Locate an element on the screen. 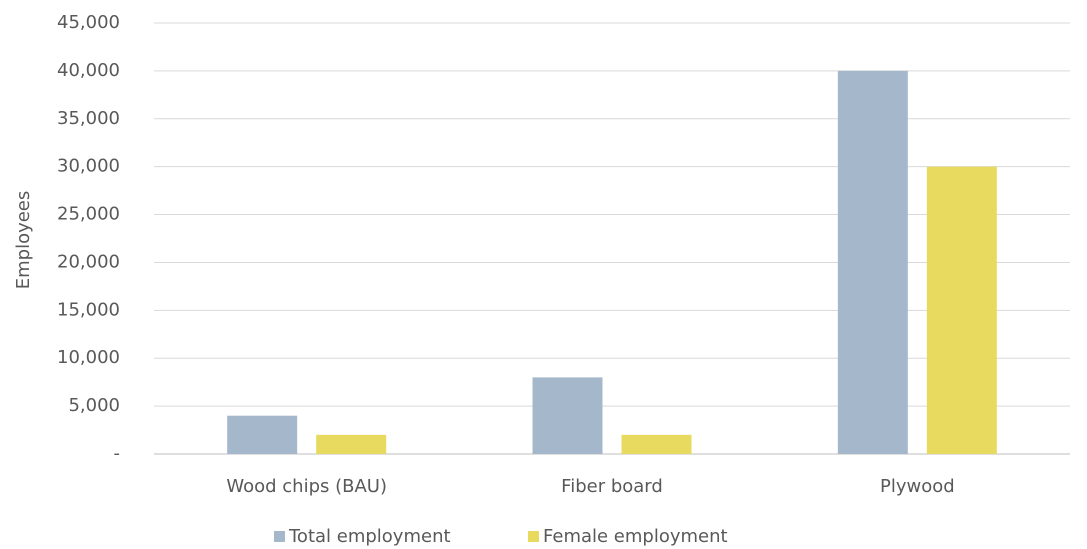  x-tick-label: Fiber board is located at coordinates (612, 486).